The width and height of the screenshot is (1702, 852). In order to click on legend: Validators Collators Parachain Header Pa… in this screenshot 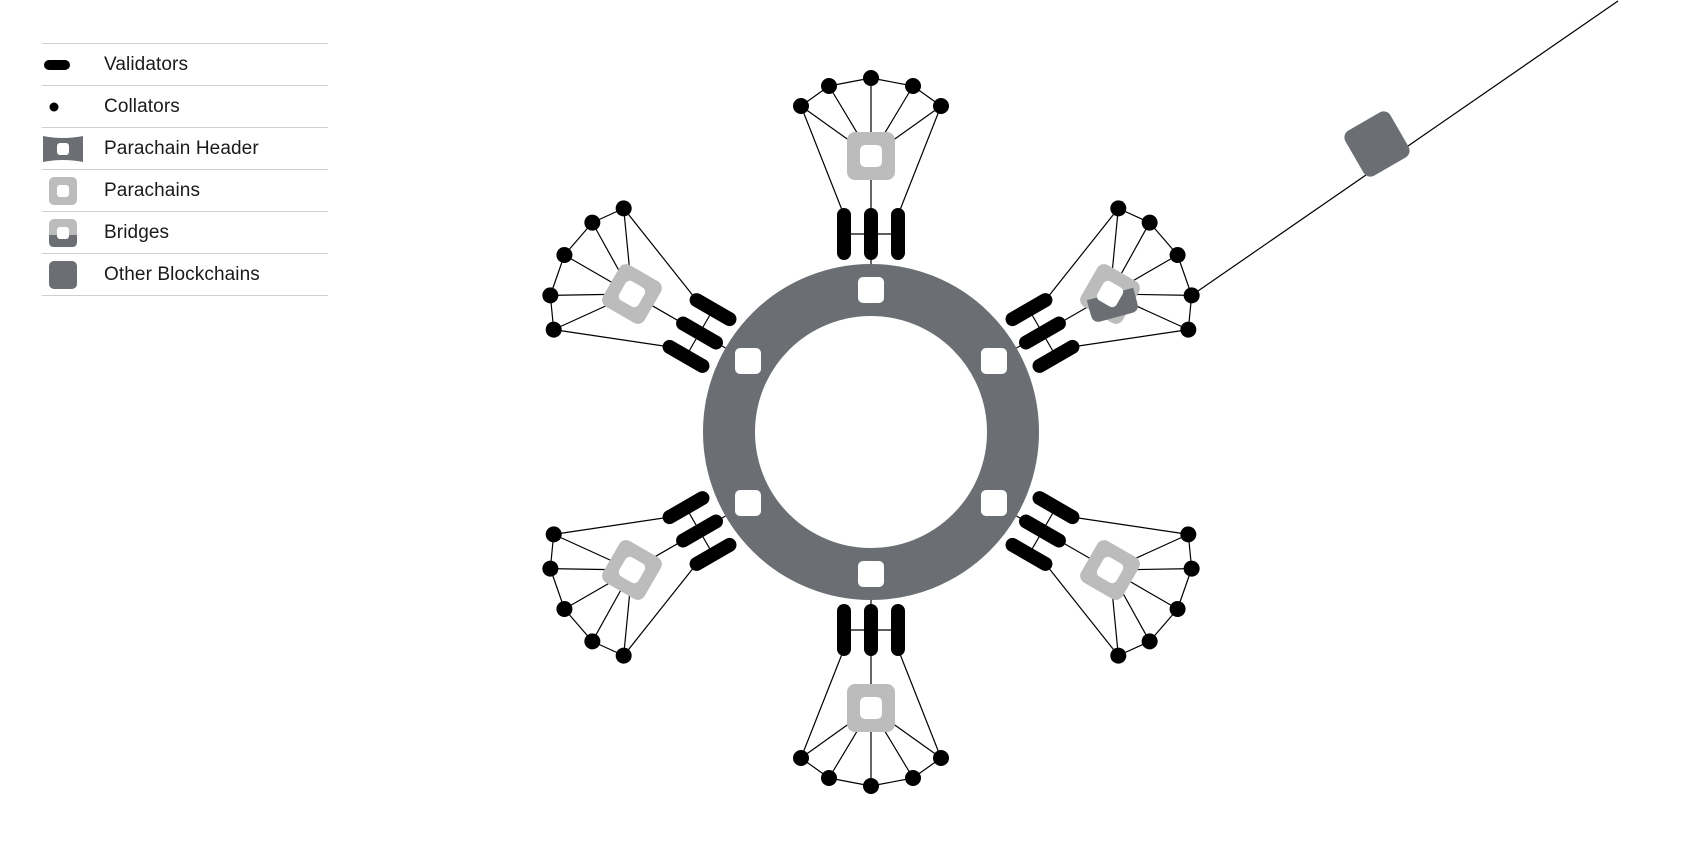, I will do `click(185, 169)`.